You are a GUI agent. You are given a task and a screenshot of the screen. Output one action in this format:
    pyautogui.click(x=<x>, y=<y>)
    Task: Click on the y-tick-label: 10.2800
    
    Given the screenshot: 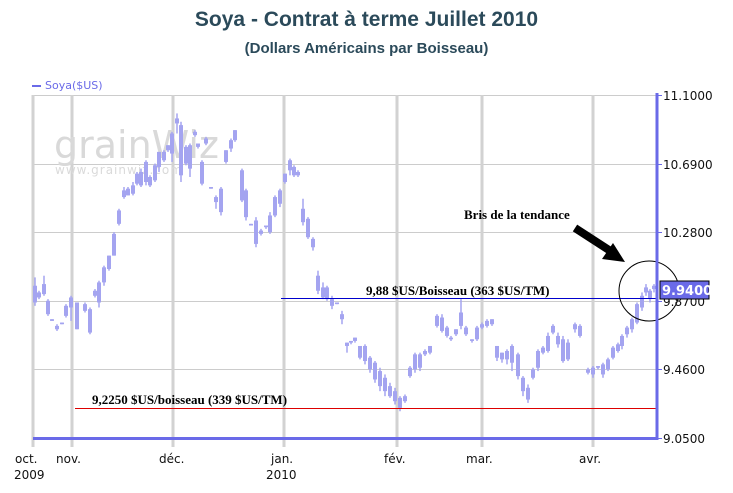 What is the action you would take?
    pyautogui.click(x=688, y=233)
    